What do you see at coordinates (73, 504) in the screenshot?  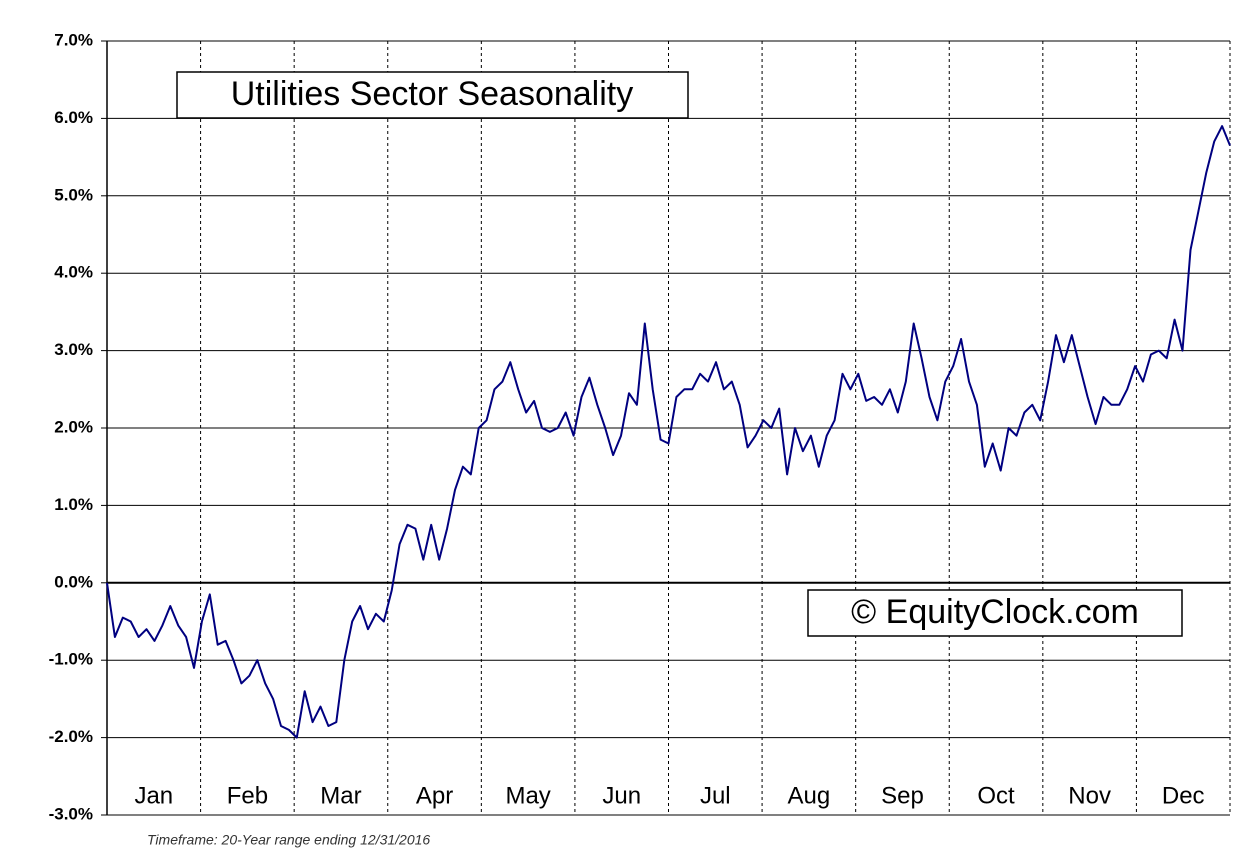 I see `y-tick-label: 1.0%` at bounding box center [73, 504].